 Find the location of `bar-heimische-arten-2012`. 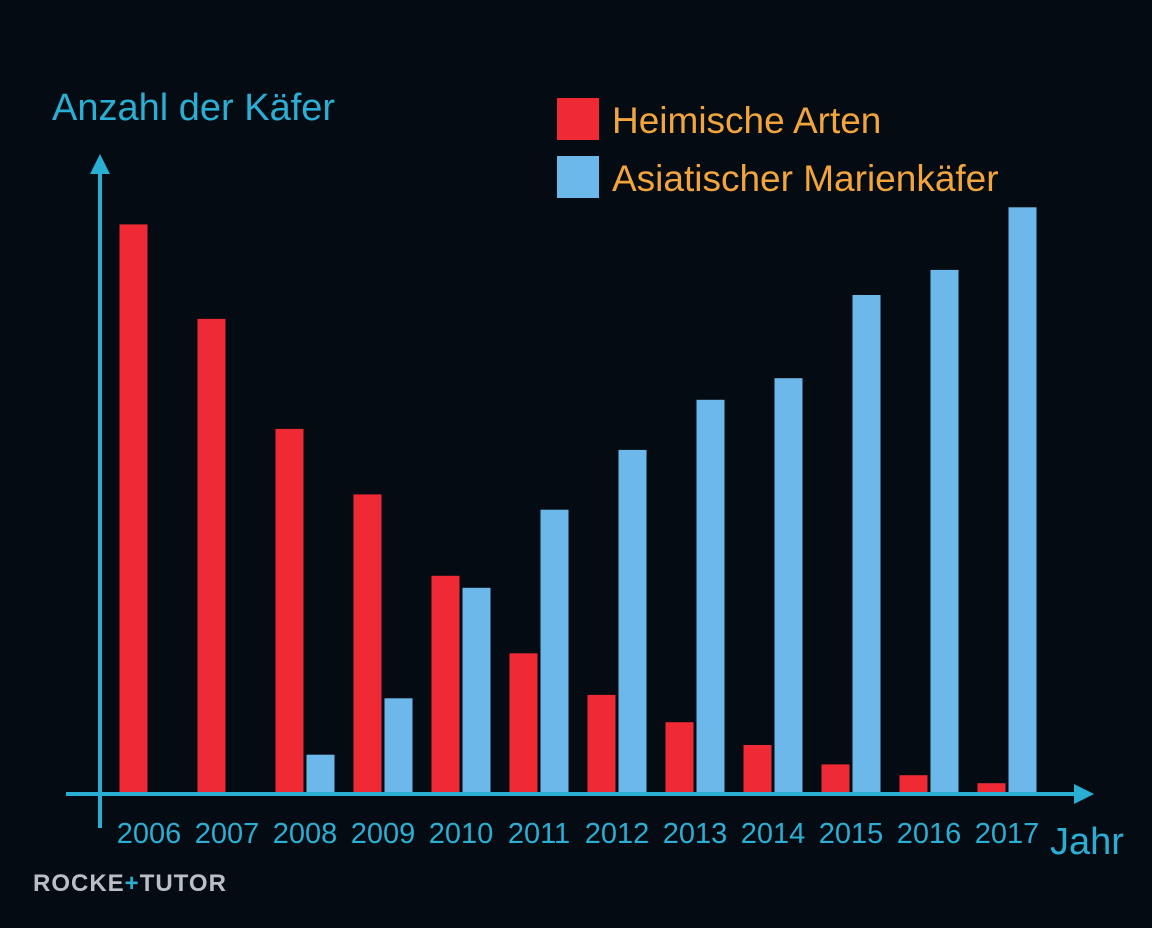

bar-heimische-arten-2012 is located at coordinates (601, 744).